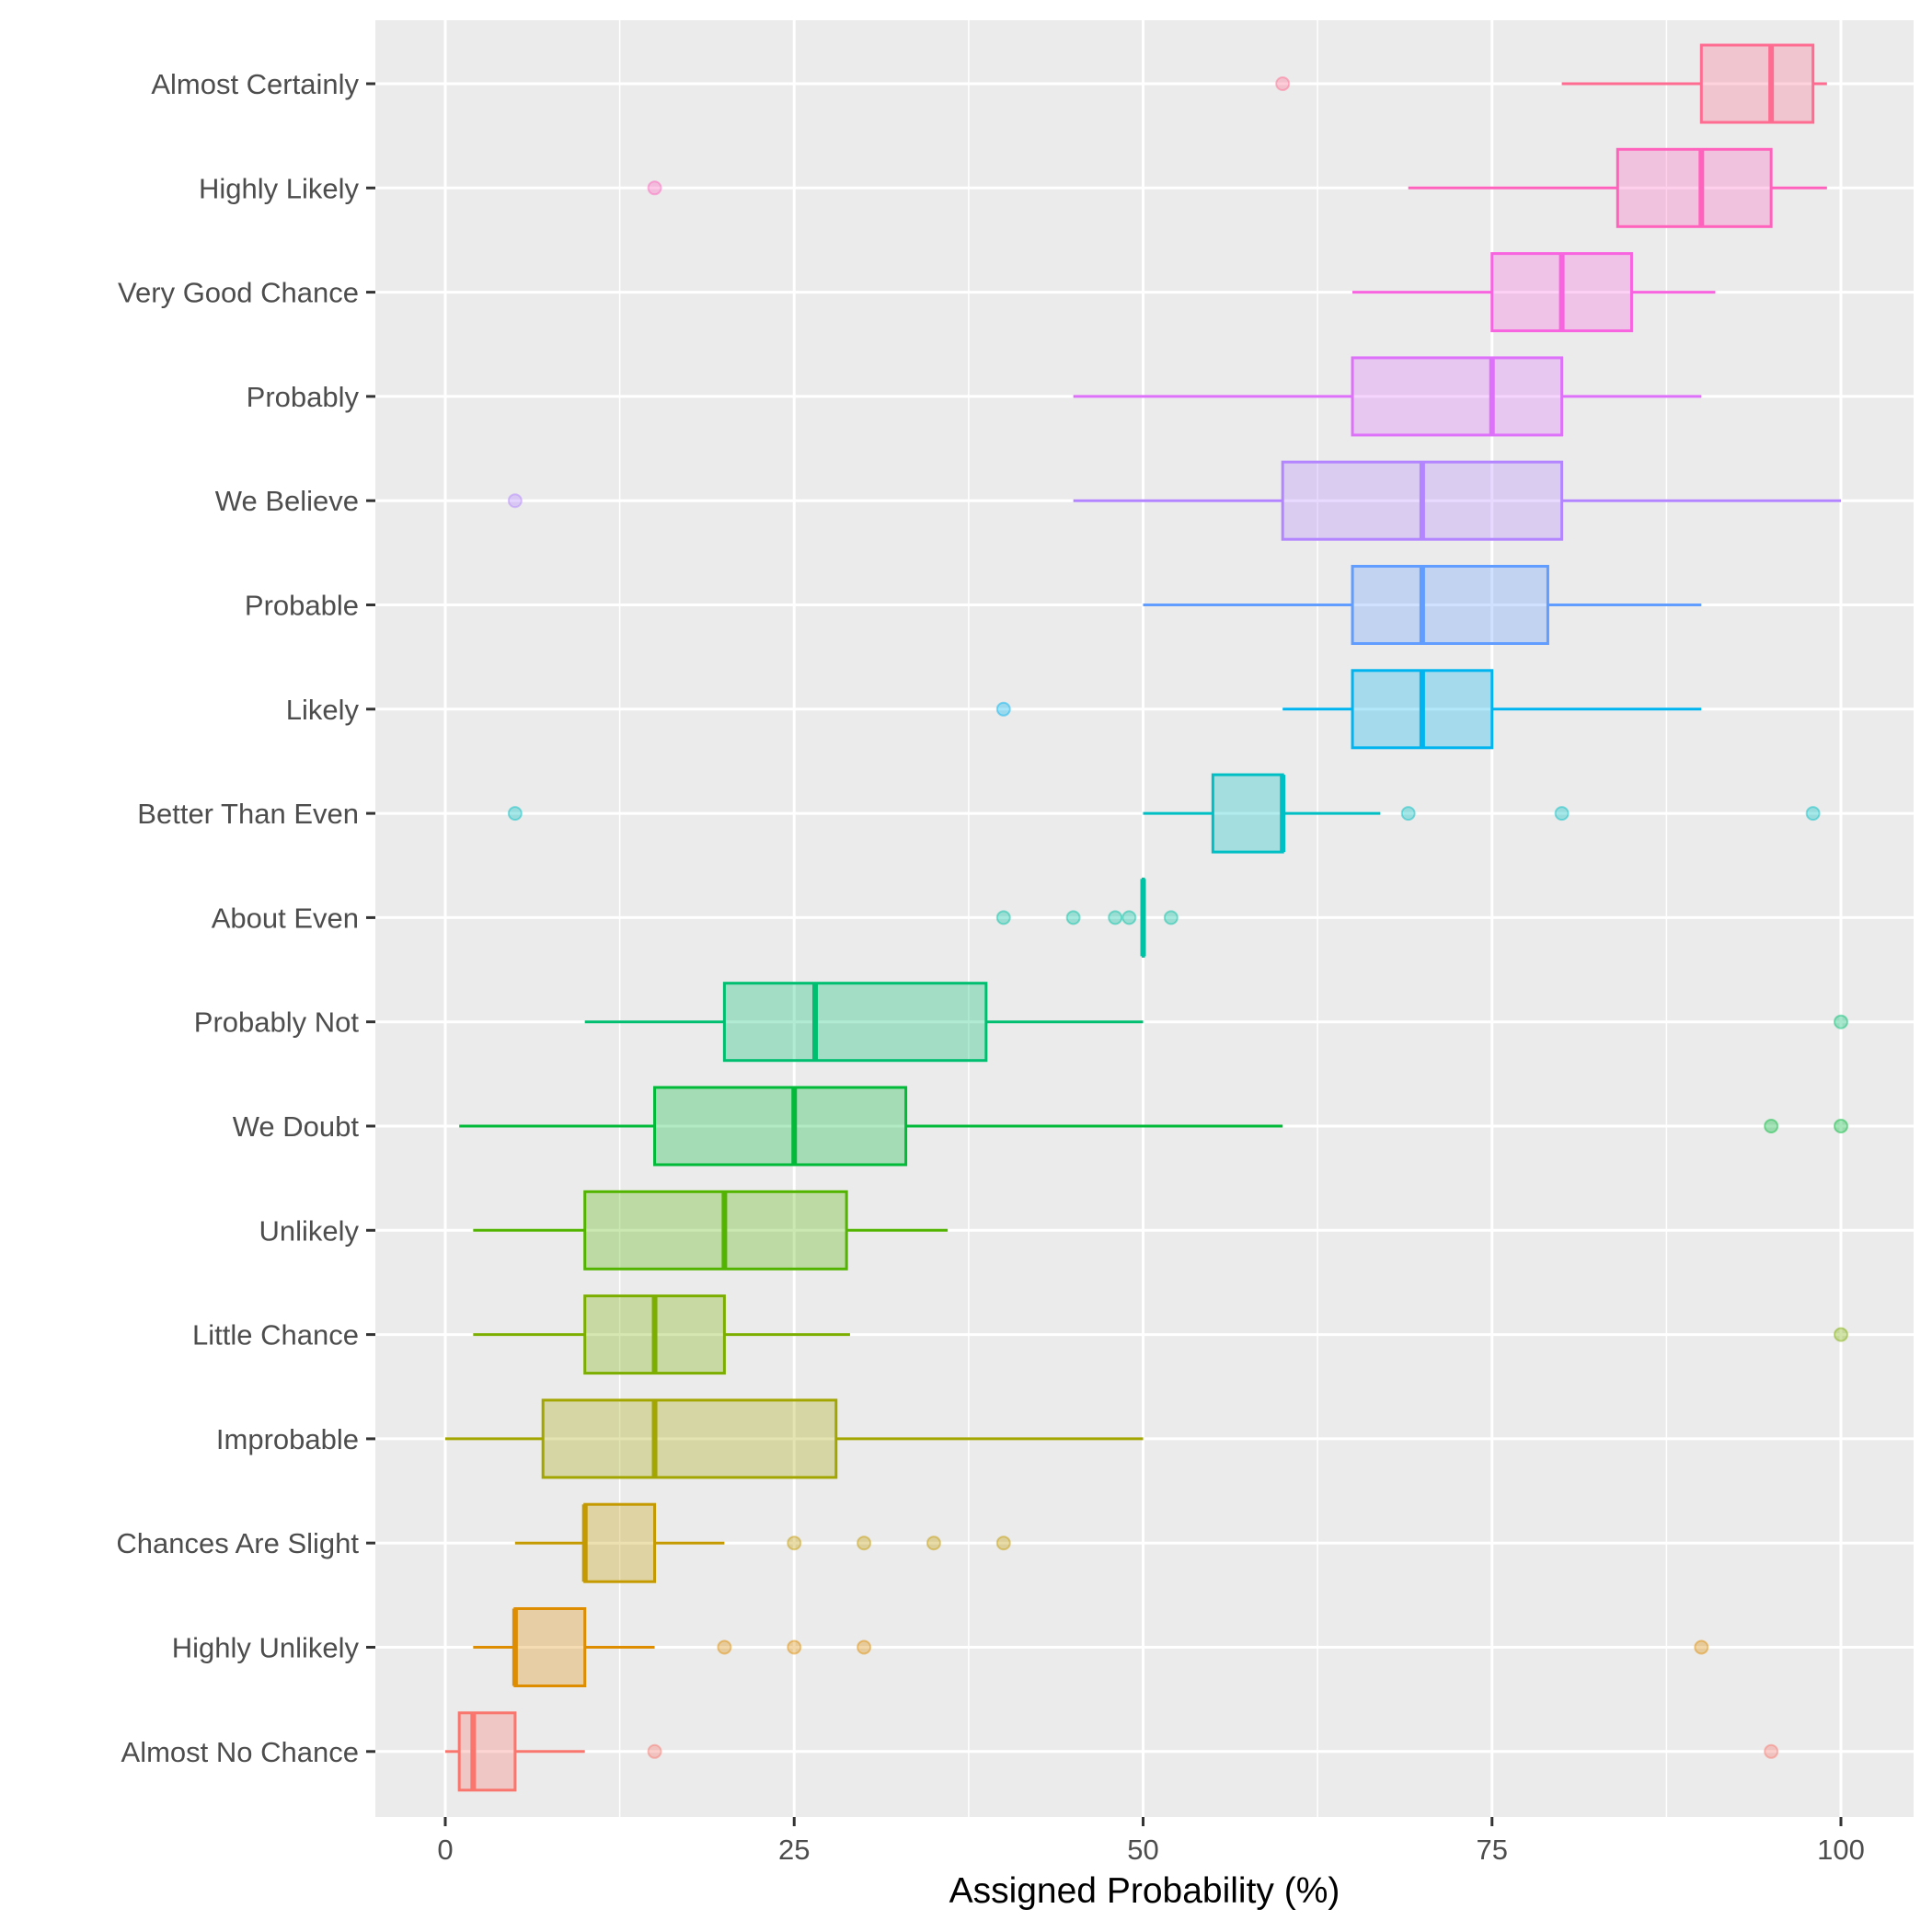 The image size is (1932, 1932). What do you see at coordinates (762, 1542) in the screenshot?
I see `boxplot-chances-are-slight` at bounding box center [762, 1542].